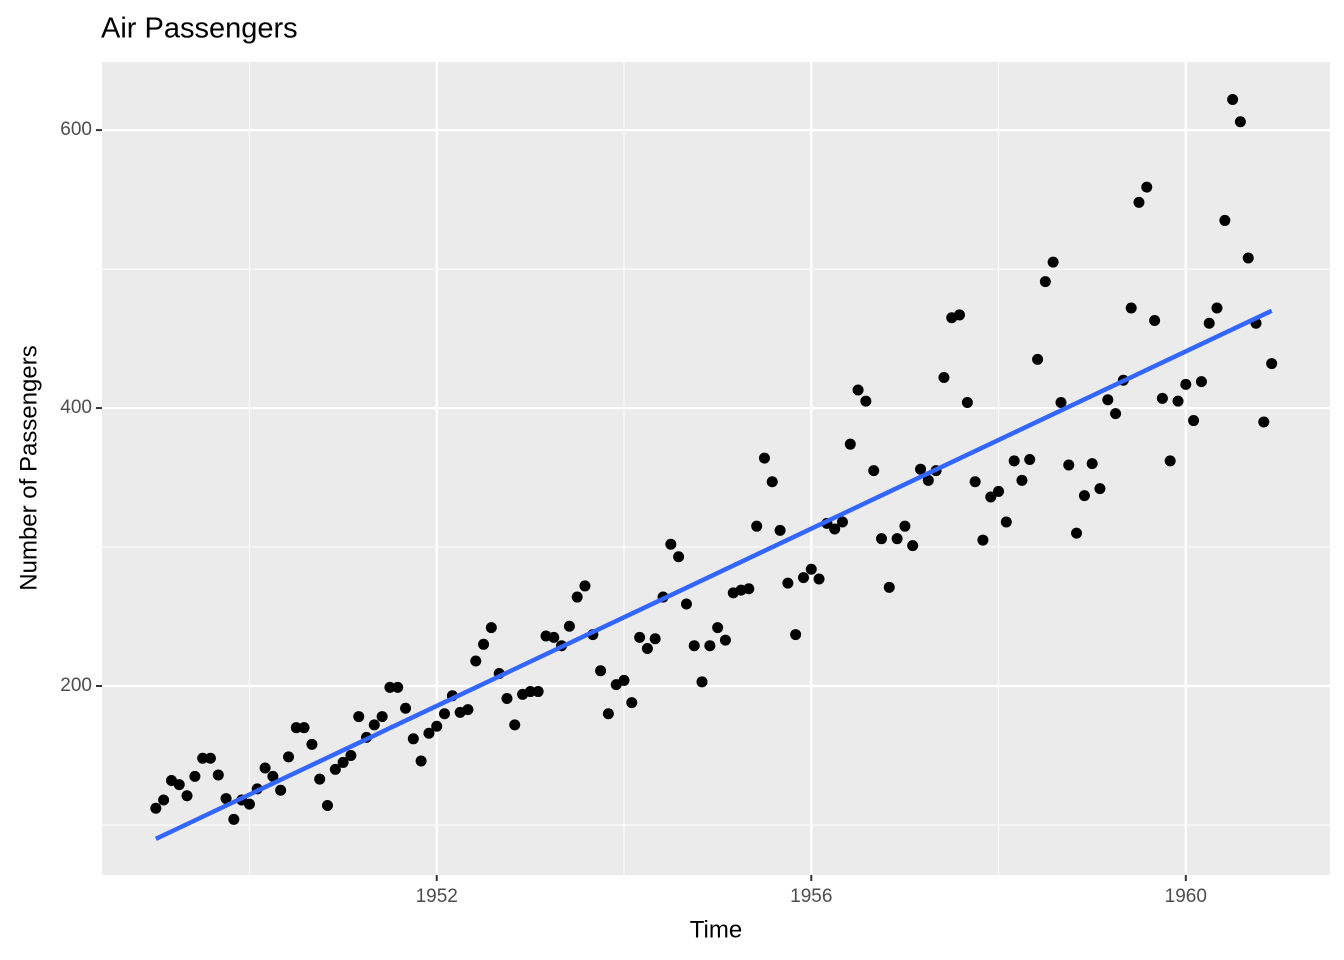 The image size is (1344, 960). Describe the element at coordinates (199, 29) in the screenshot. I see `chart-title: Air Passengers` at that location.